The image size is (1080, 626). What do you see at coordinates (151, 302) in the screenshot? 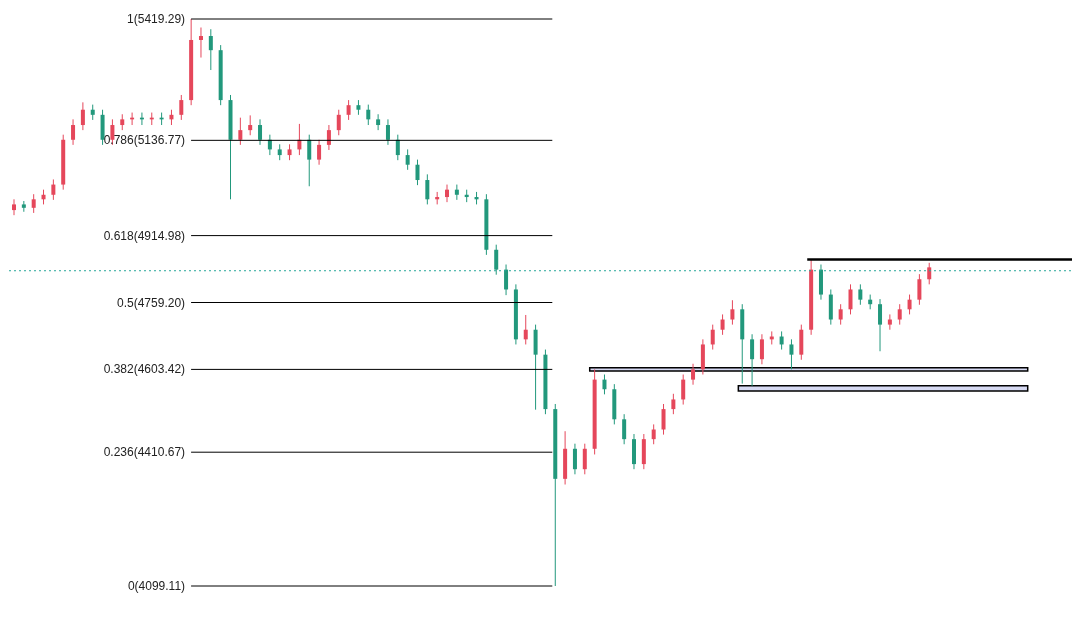
I see `ref-line-label: 0.5(4759.20)` at bounding box center [151, 302].